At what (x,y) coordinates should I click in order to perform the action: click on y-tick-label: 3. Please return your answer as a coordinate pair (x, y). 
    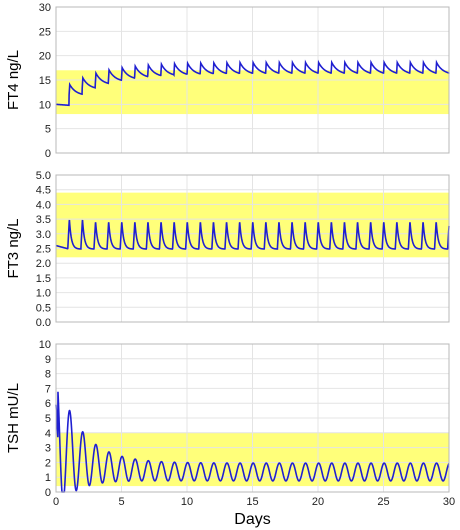
    Looking at the image, I should click on (48, 449).